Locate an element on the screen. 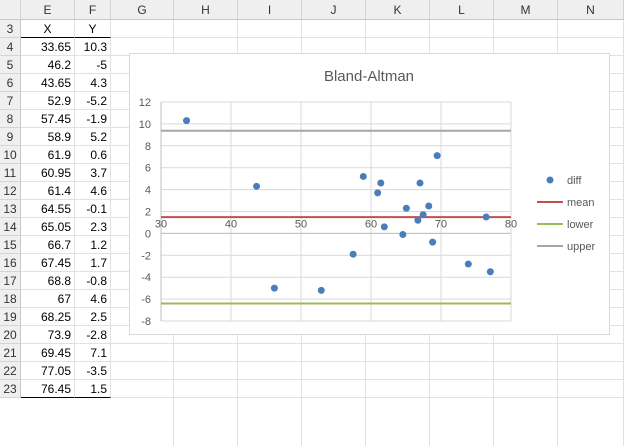  column-header-j: J is located at coordinates (334, 10).